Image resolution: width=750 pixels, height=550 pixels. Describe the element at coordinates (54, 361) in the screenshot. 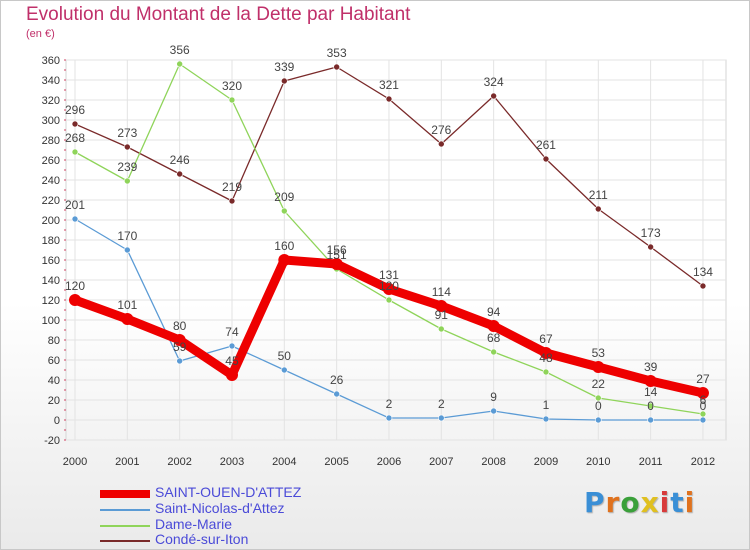

I see `y-tick-label: 60` at that location.